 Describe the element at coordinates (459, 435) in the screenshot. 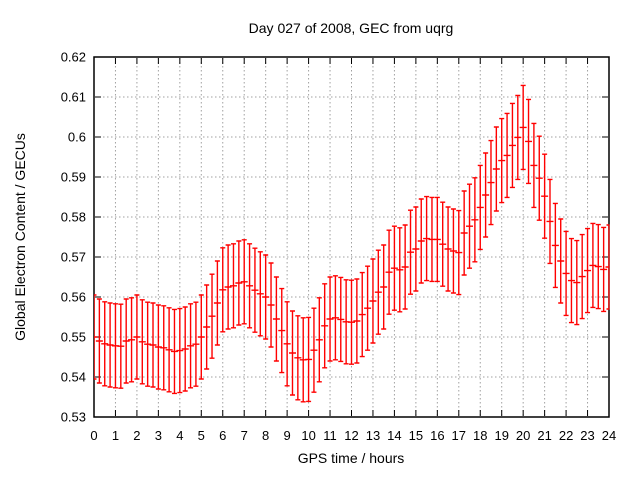

I see `x-tick-label: 17` at that location.